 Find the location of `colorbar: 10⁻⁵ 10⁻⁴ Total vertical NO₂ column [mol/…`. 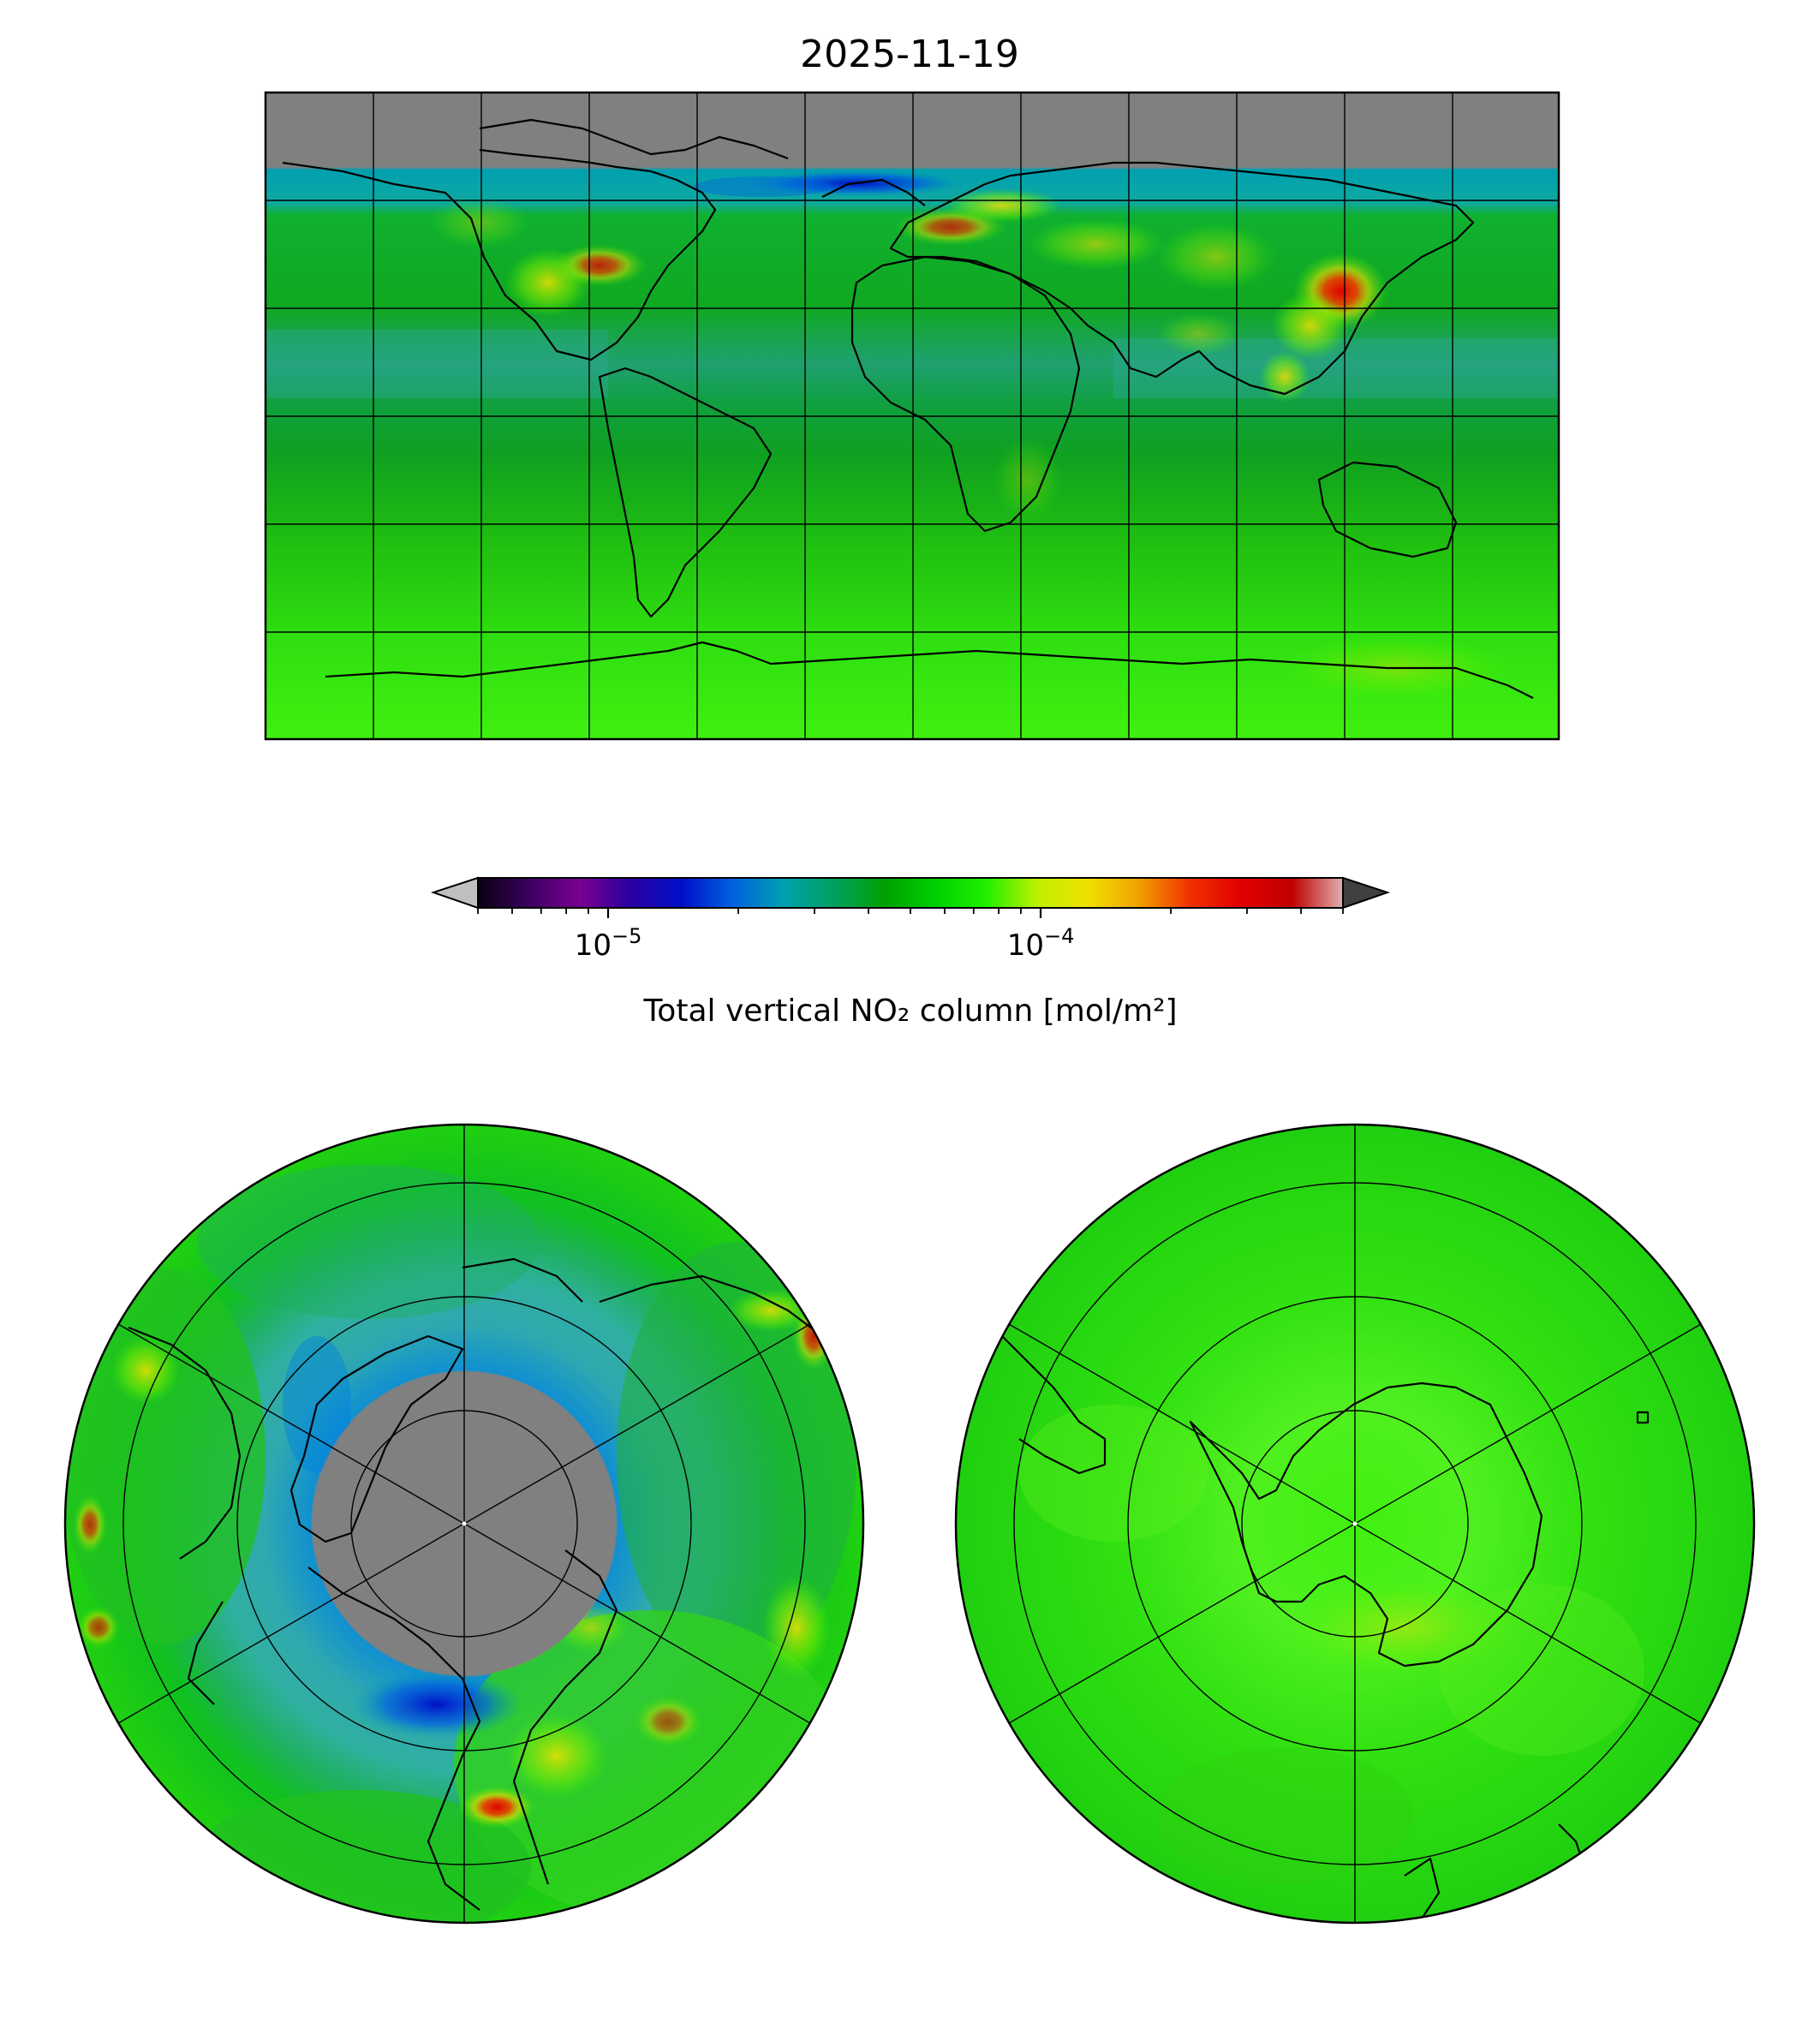

colorbar: 10⁻⁵ 10⁻⁴ Total vertical NO₂ column [mol/… is located at coordinates (911, 953).